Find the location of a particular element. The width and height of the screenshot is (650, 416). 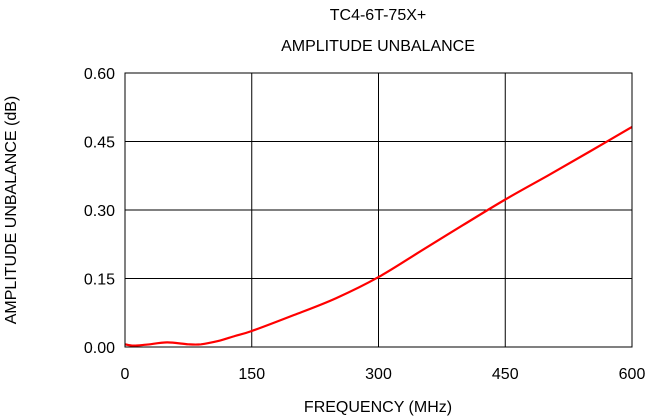

y-tick-labels: 0.00 0.15 0.30 0.45 0.60 is located at coordinates (99, 211).